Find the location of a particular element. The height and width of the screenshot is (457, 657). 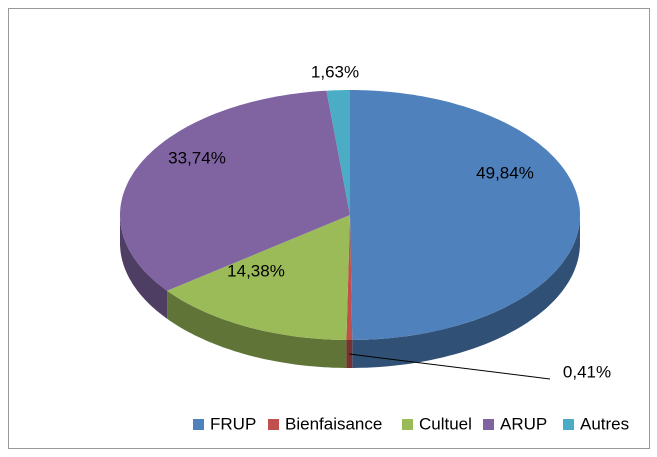

data-label: 14,38% is located at coordinates (256, 270).